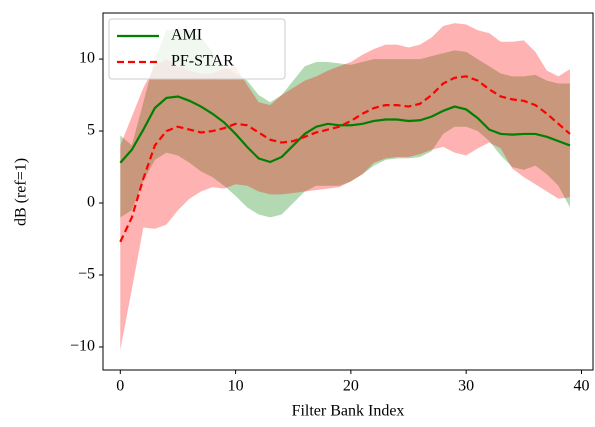 The image size is (595, 427). Describe the element at coordinates (348, 411) in the screenshot. I see `x-axis-label: Filter Bank Index` at that location.